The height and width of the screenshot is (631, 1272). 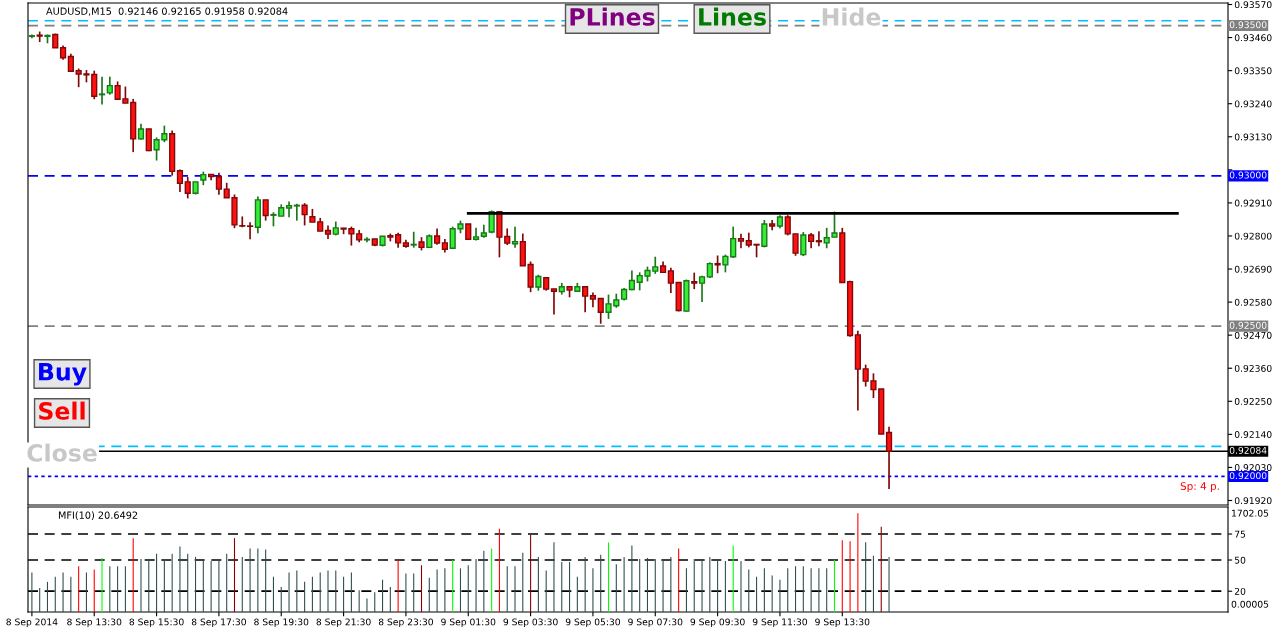 I want to click on y-tick-label: 0.92470, so click(x=1253, y=335).